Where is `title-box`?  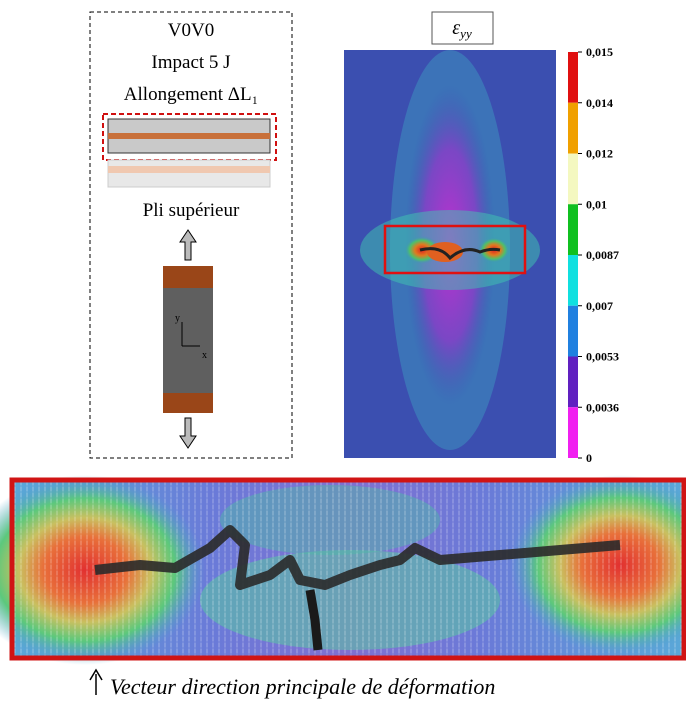
title-box is located at coordinates (462, 28).